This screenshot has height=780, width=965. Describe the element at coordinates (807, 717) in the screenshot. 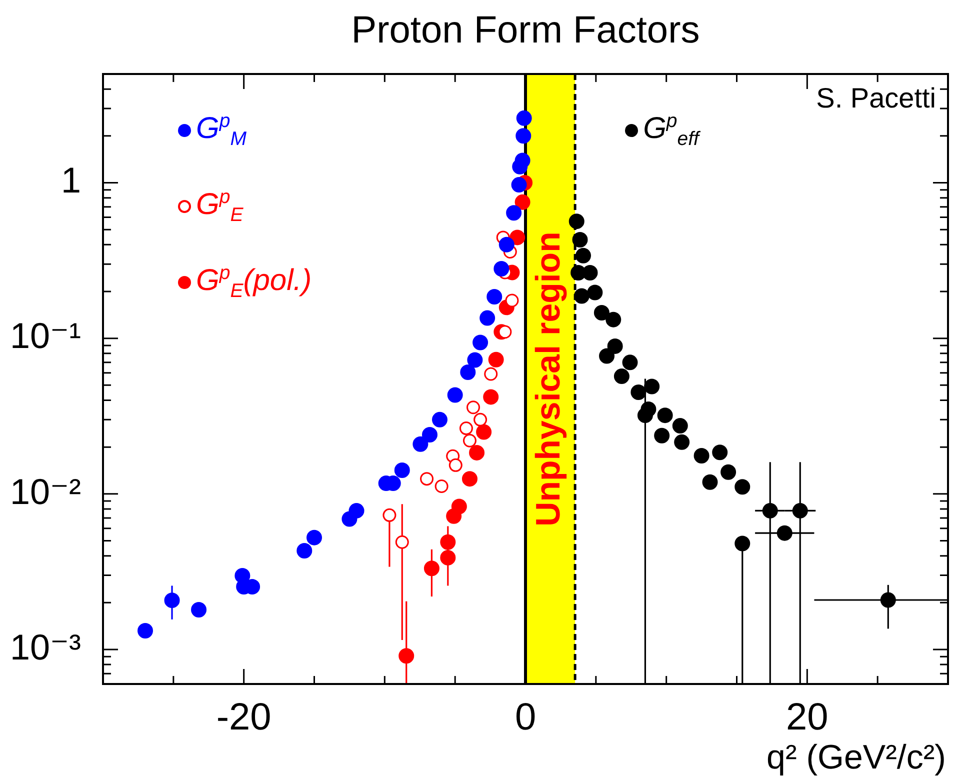

I see `x-tick-label: 20` at that location.